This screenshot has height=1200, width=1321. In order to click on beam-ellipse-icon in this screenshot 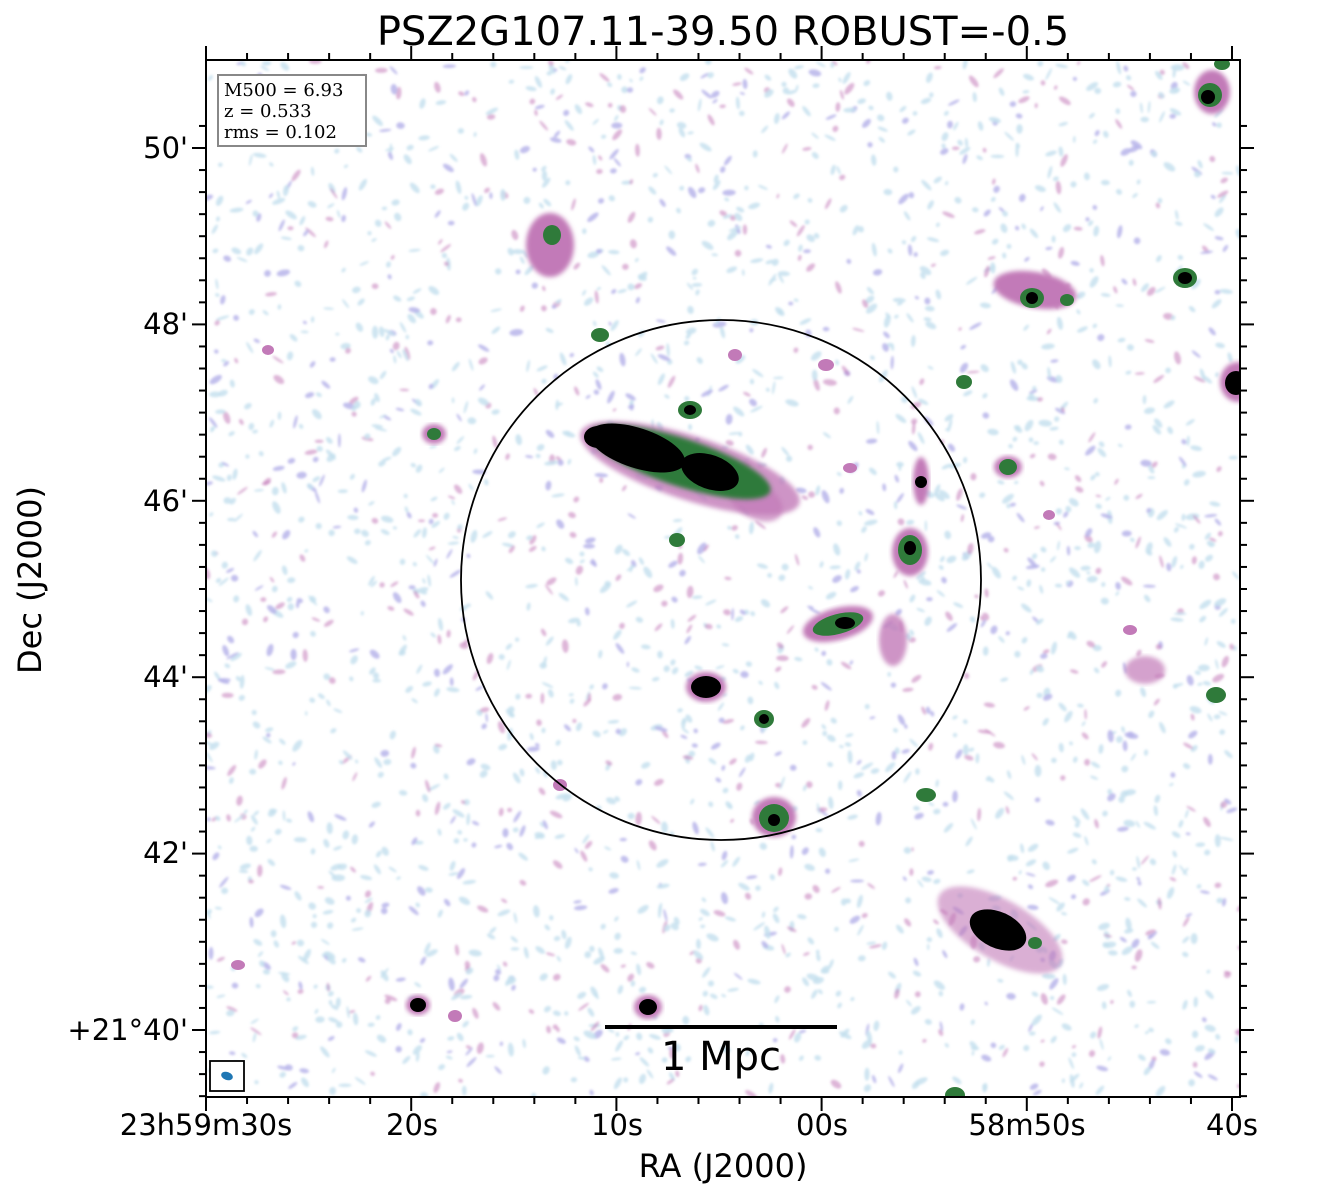, I will do `click(227, 1076)`.